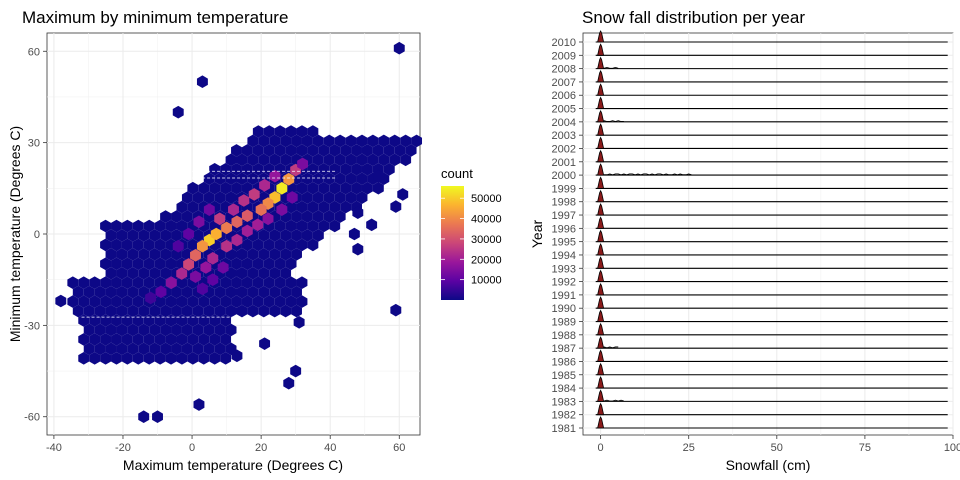 The height and width of the screenshot is (480, 960). What do you see at coordinates (35, 235) in the screenshot?
I see `hexbin-y-ticks: -60 -30 0 30 60` at bounding box center [35, 235].